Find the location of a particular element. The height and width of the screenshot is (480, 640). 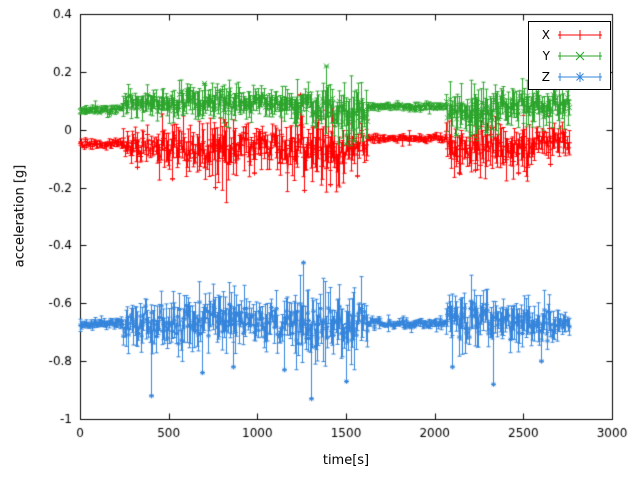

legend-entry: X is located at coordinates (570, 34).